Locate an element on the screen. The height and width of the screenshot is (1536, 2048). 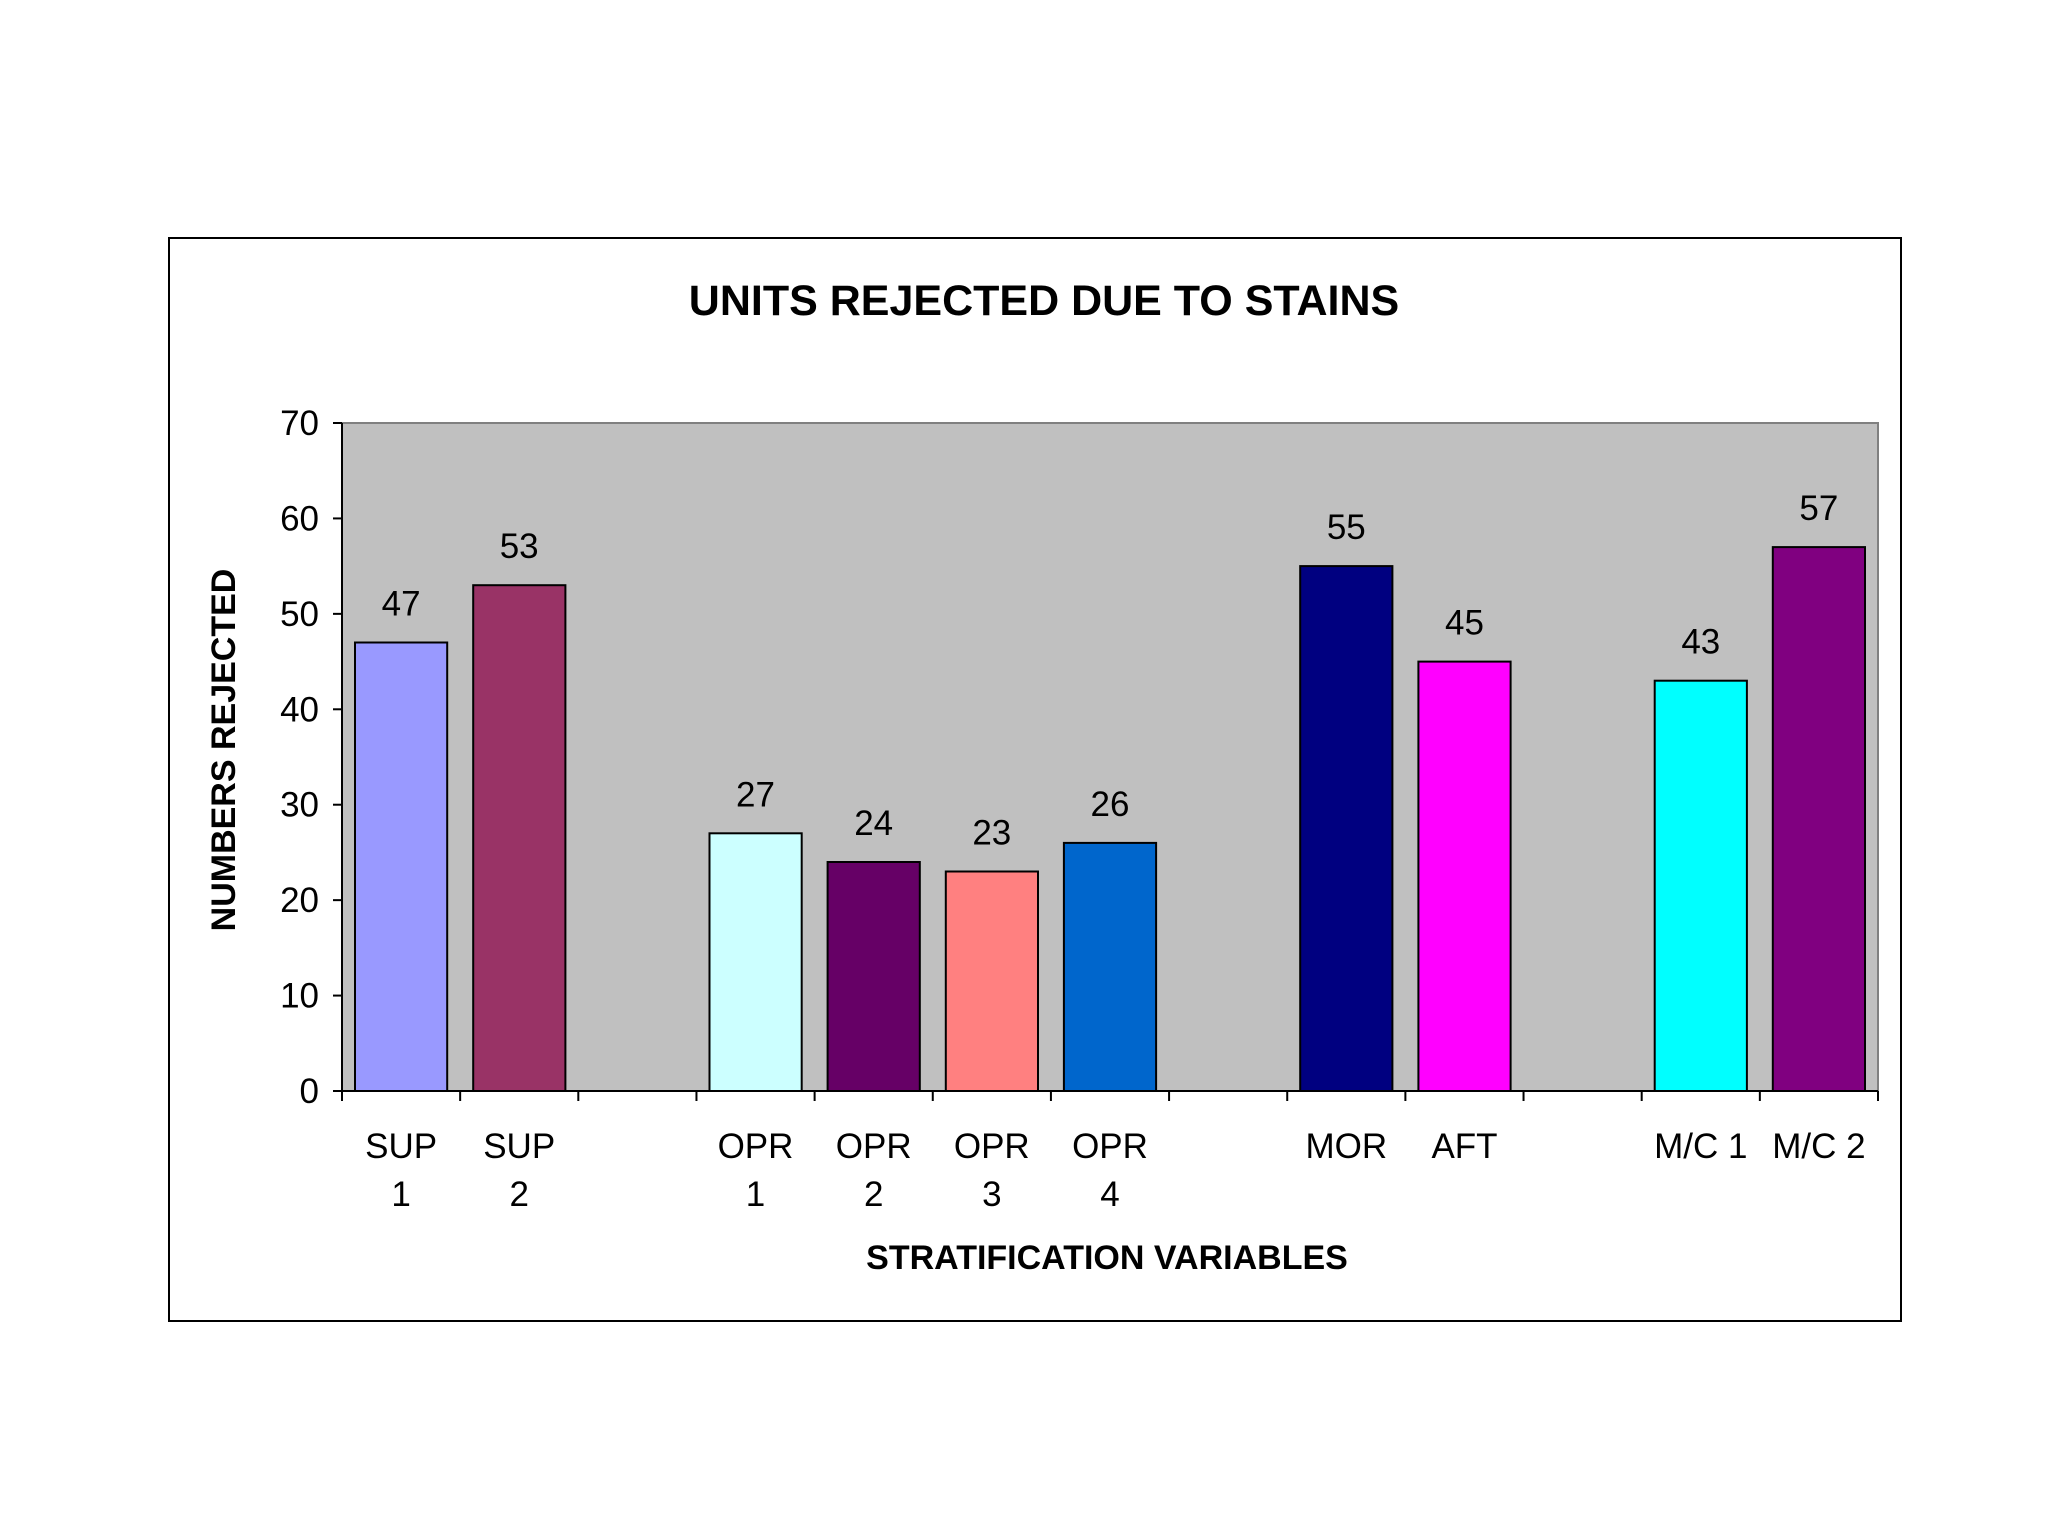
y-tick-label: 0 is located at coordinates (309, 1091).